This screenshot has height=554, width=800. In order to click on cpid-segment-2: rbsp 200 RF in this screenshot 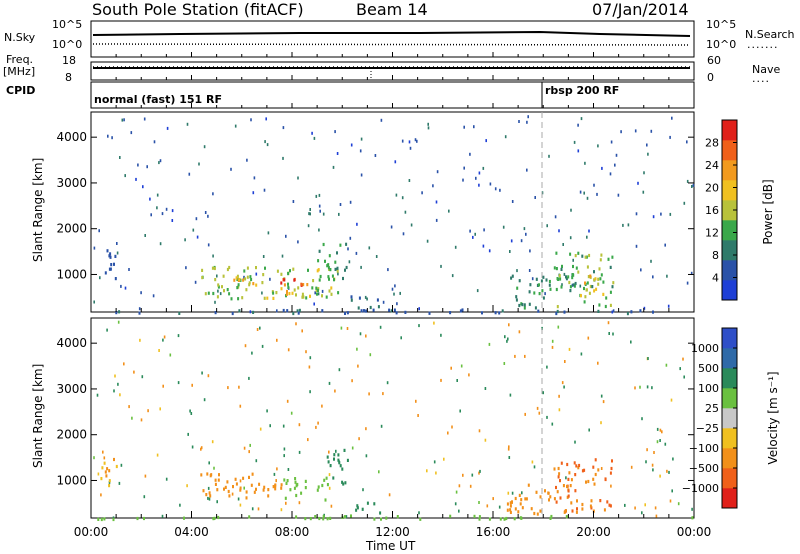, I will do `click(582, 90)`.